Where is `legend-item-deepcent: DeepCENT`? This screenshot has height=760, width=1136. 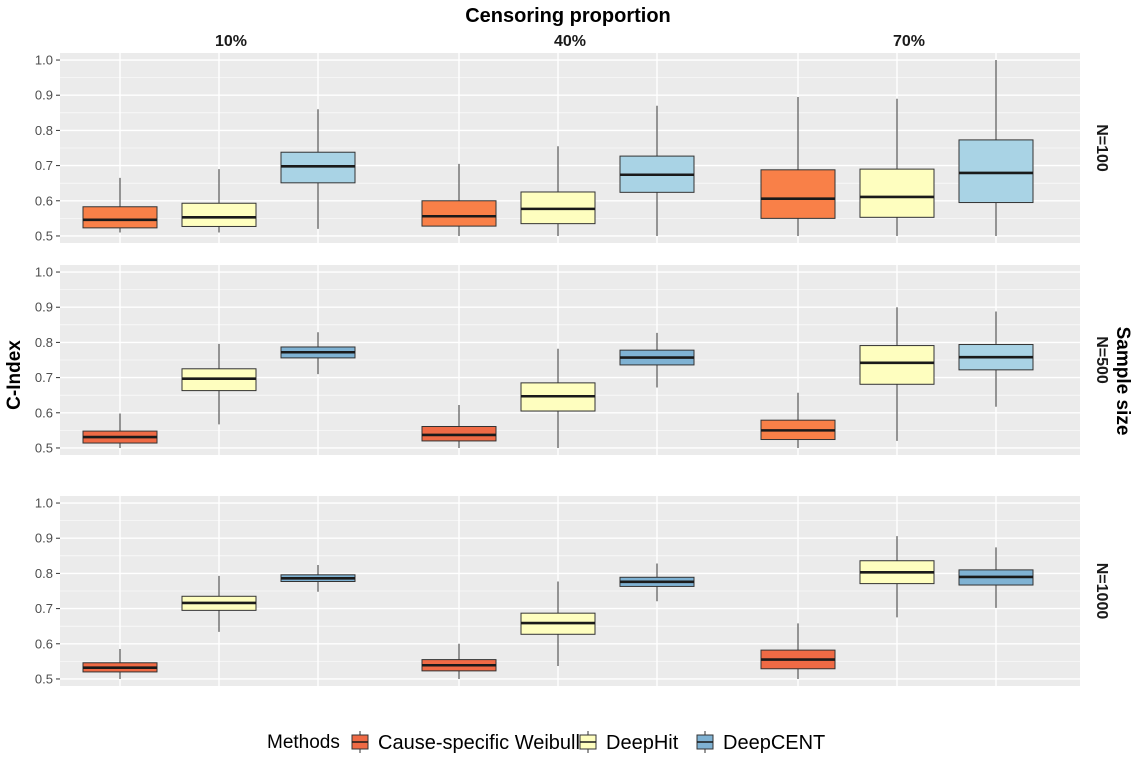 legend-item-deepcent: DeepCENT is located at coordinates (760, 742).